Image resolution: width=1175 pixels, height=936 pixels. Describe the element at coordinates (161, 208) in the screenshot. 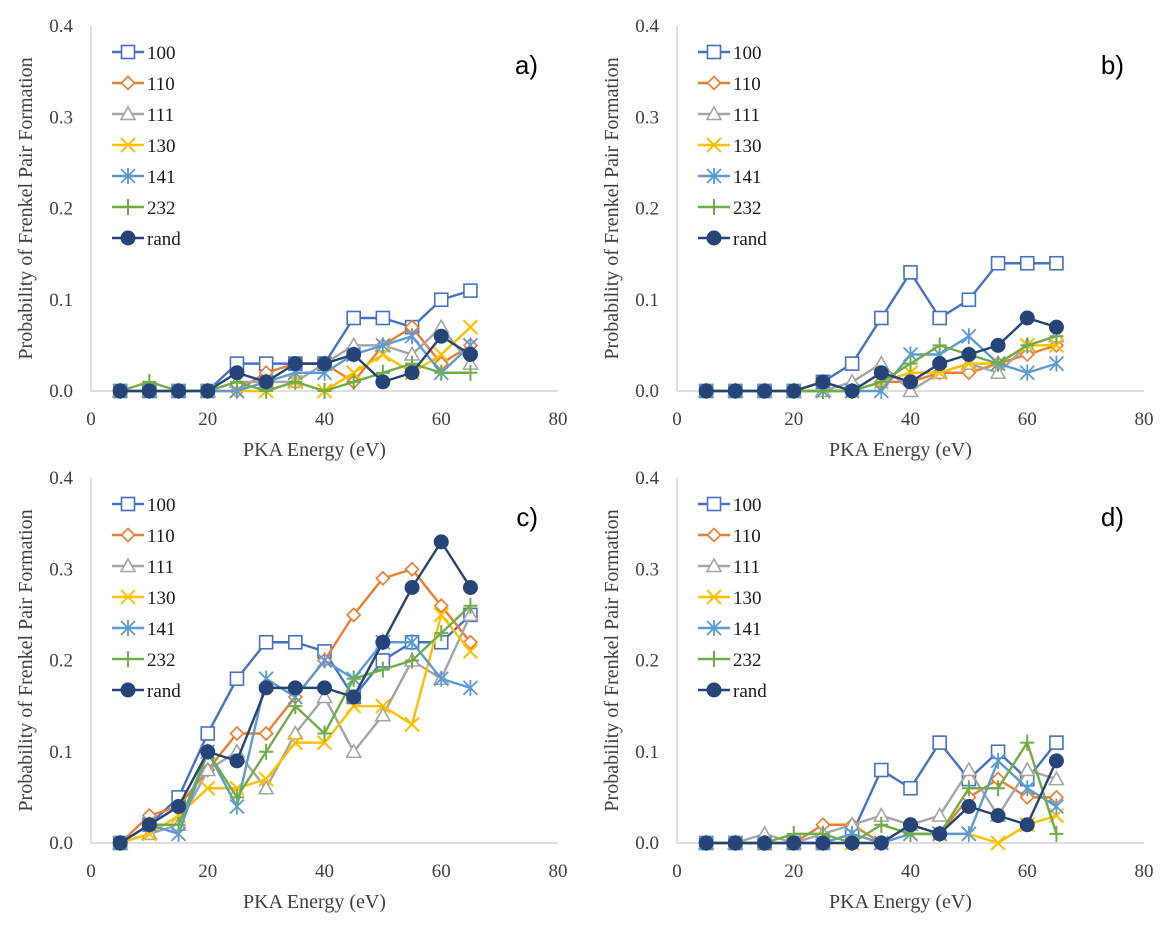

I see `legend-label-232: 232` at that location.